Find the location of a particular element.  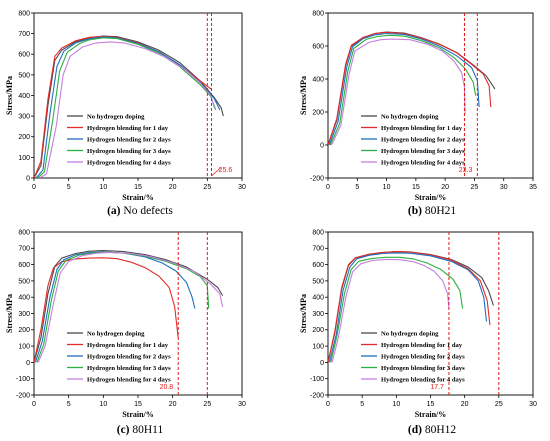

panel-caption: (c) 80H11 is located at coordinates (140, 430).